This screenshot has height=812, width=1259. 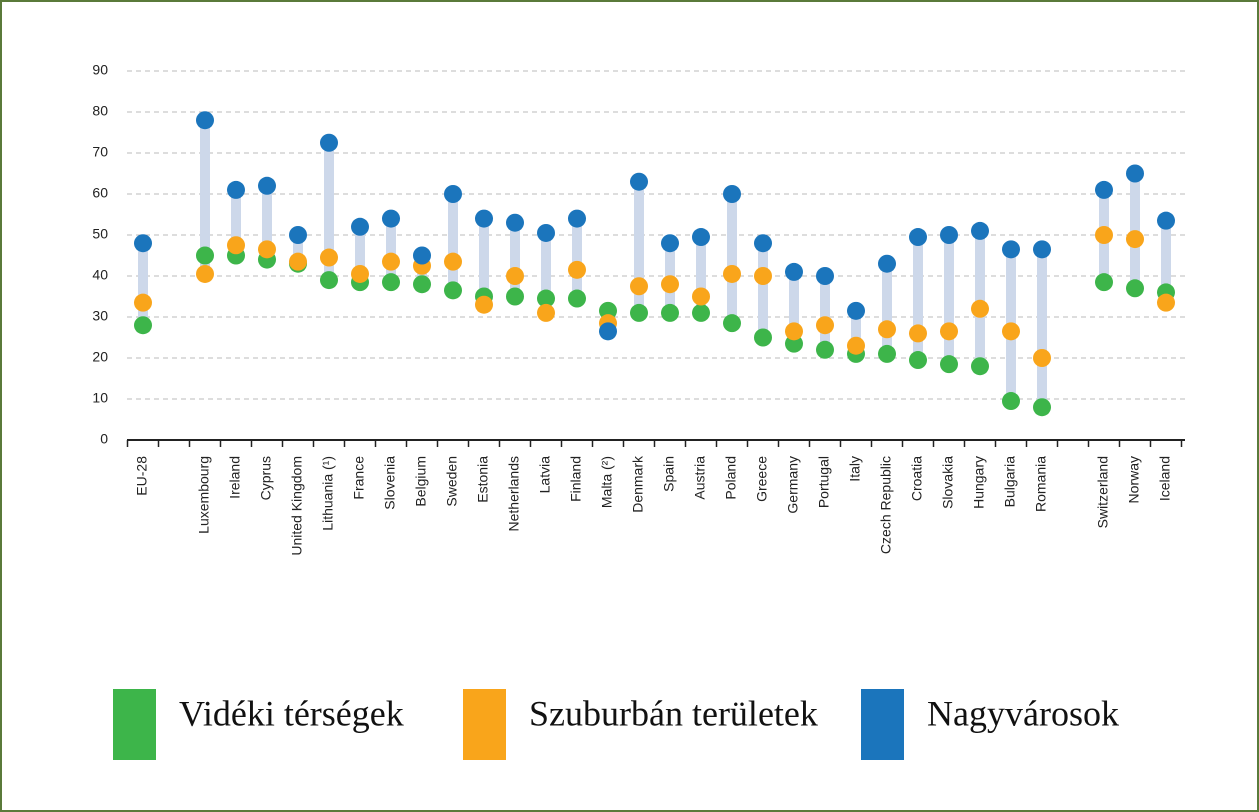 I want to click on y-tick-label: 90, so click(x=100, y=70).